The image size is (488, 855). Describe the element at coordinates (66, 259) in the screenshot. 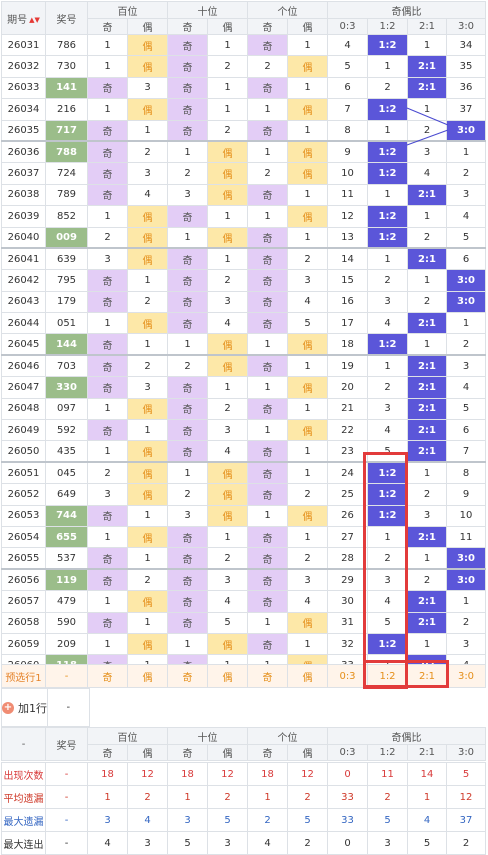

I see `award-cell: 639` at that location.